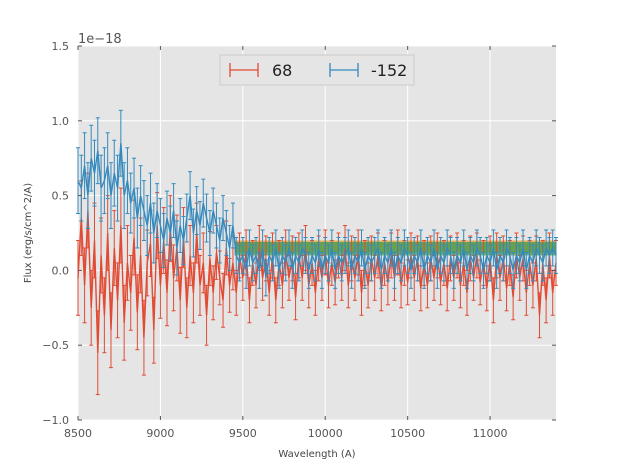 This screenshot has height=467, width=617. I want to click on y-tick-label: 1.0, so click(61, 121).